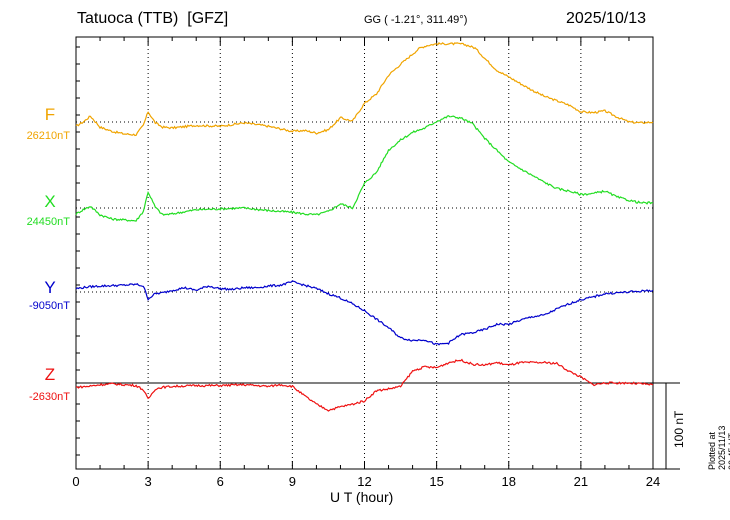  What do you see at coordinates (362, 497) in the screenshot?
I see `x-axis-label: U T (hour)` at bounding box center [362, 497].